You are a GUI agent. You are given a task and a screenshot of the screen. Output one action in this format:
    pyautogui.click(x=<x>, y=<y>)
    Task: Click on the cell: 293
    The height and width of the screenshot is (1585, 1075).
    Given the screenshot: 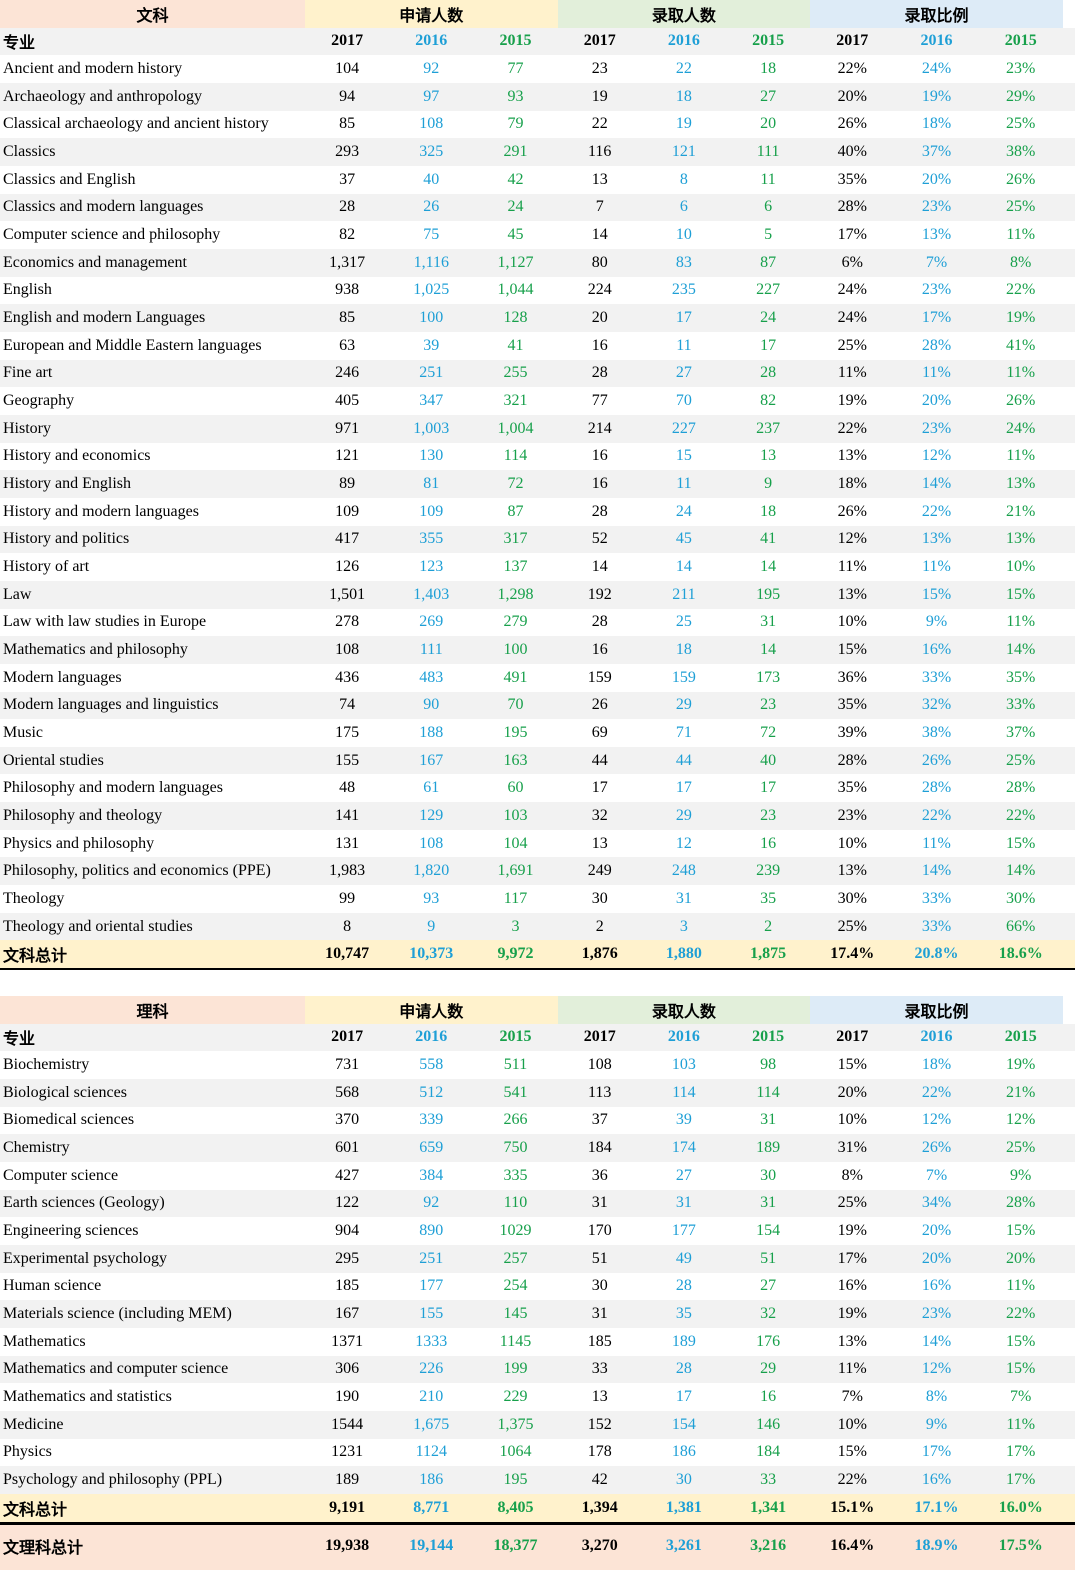 What is the action you would take?
    pyautogui.click(x=347, y=152)
    